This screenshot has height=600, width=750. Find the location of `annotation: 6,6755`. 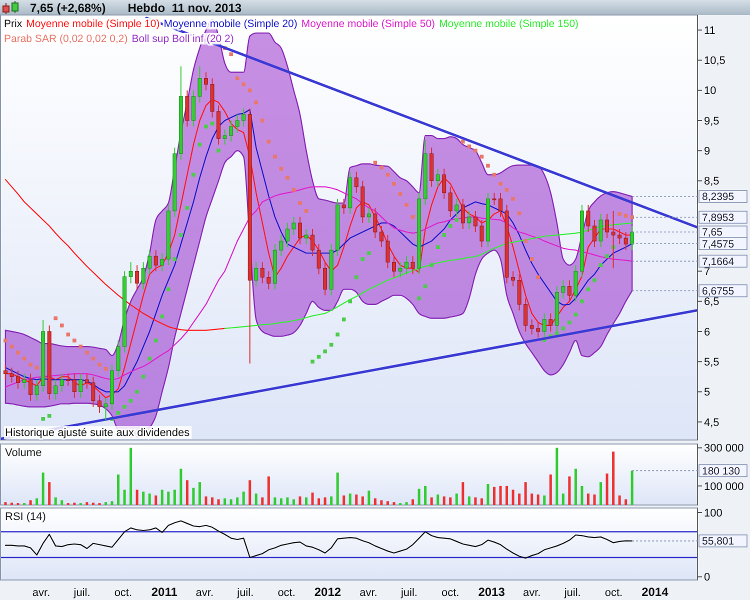

annotation: 6,6755 is located at coordinates (718, 291).